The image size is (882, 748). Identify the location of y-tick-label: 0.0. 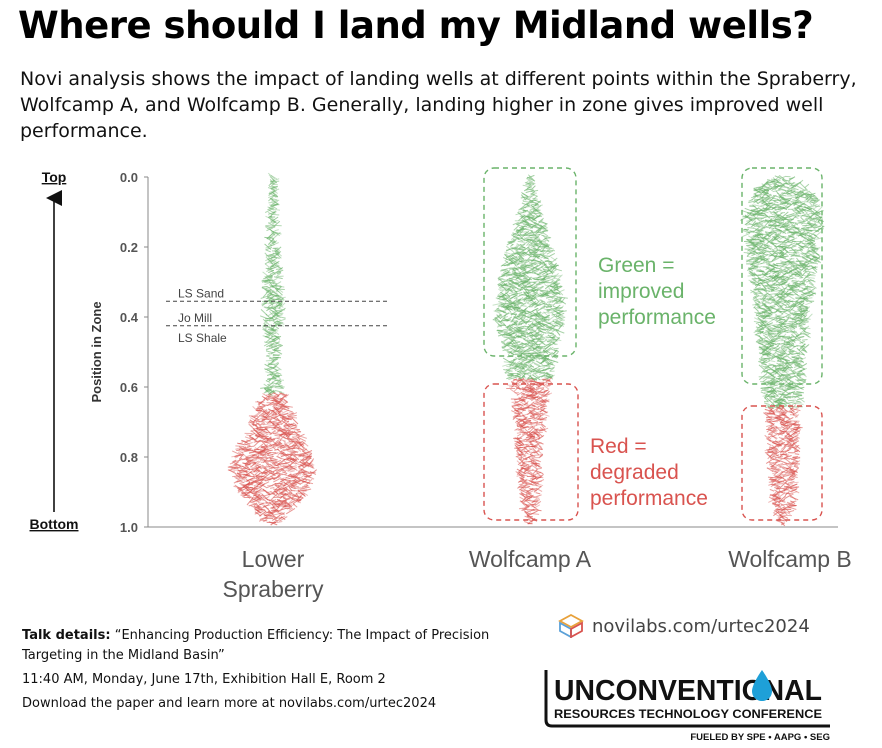
(129, 177).